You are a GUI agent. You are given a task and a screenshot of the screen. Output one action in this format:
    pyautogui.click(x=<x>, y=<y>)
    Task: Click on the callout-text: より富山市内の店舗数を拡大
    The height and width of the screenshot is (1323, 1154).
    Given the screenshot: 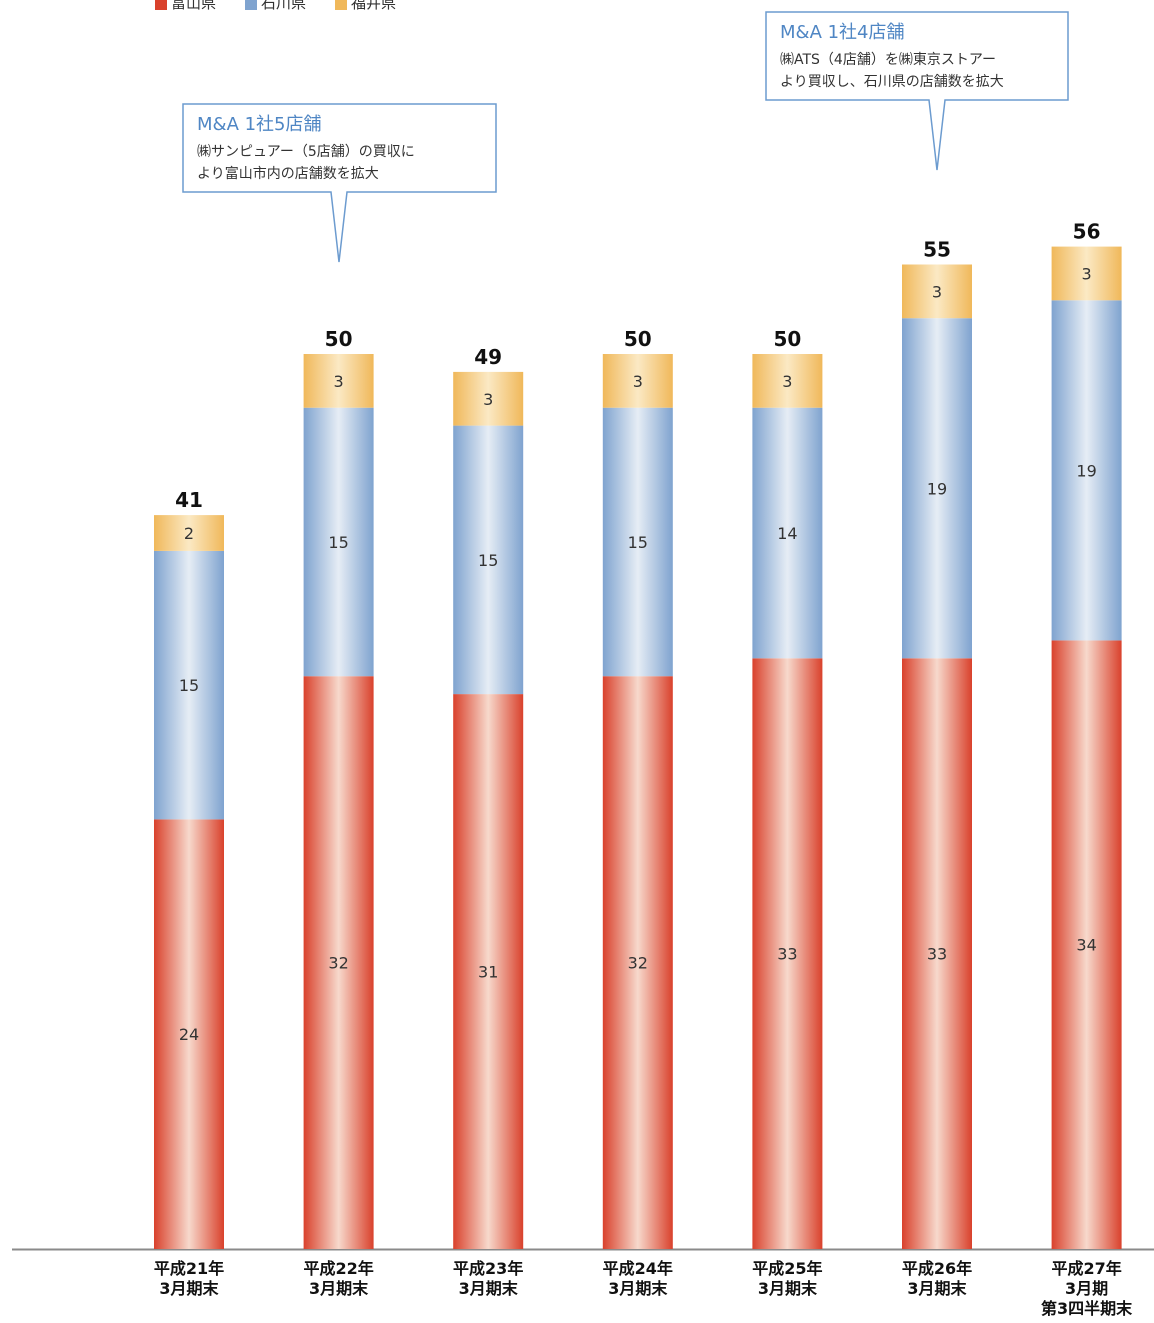 What is the action you would take?
    pyautogui.click(x=288, y=173)
    